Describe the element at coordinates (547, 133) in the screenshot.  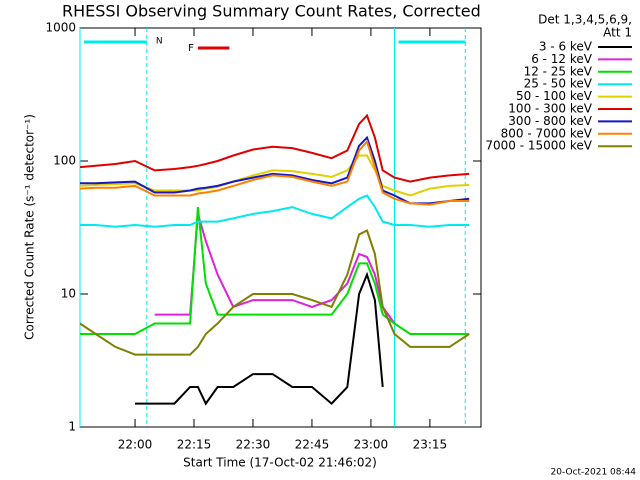
I see `legend-label: 800 - 7000 keV` at that location.